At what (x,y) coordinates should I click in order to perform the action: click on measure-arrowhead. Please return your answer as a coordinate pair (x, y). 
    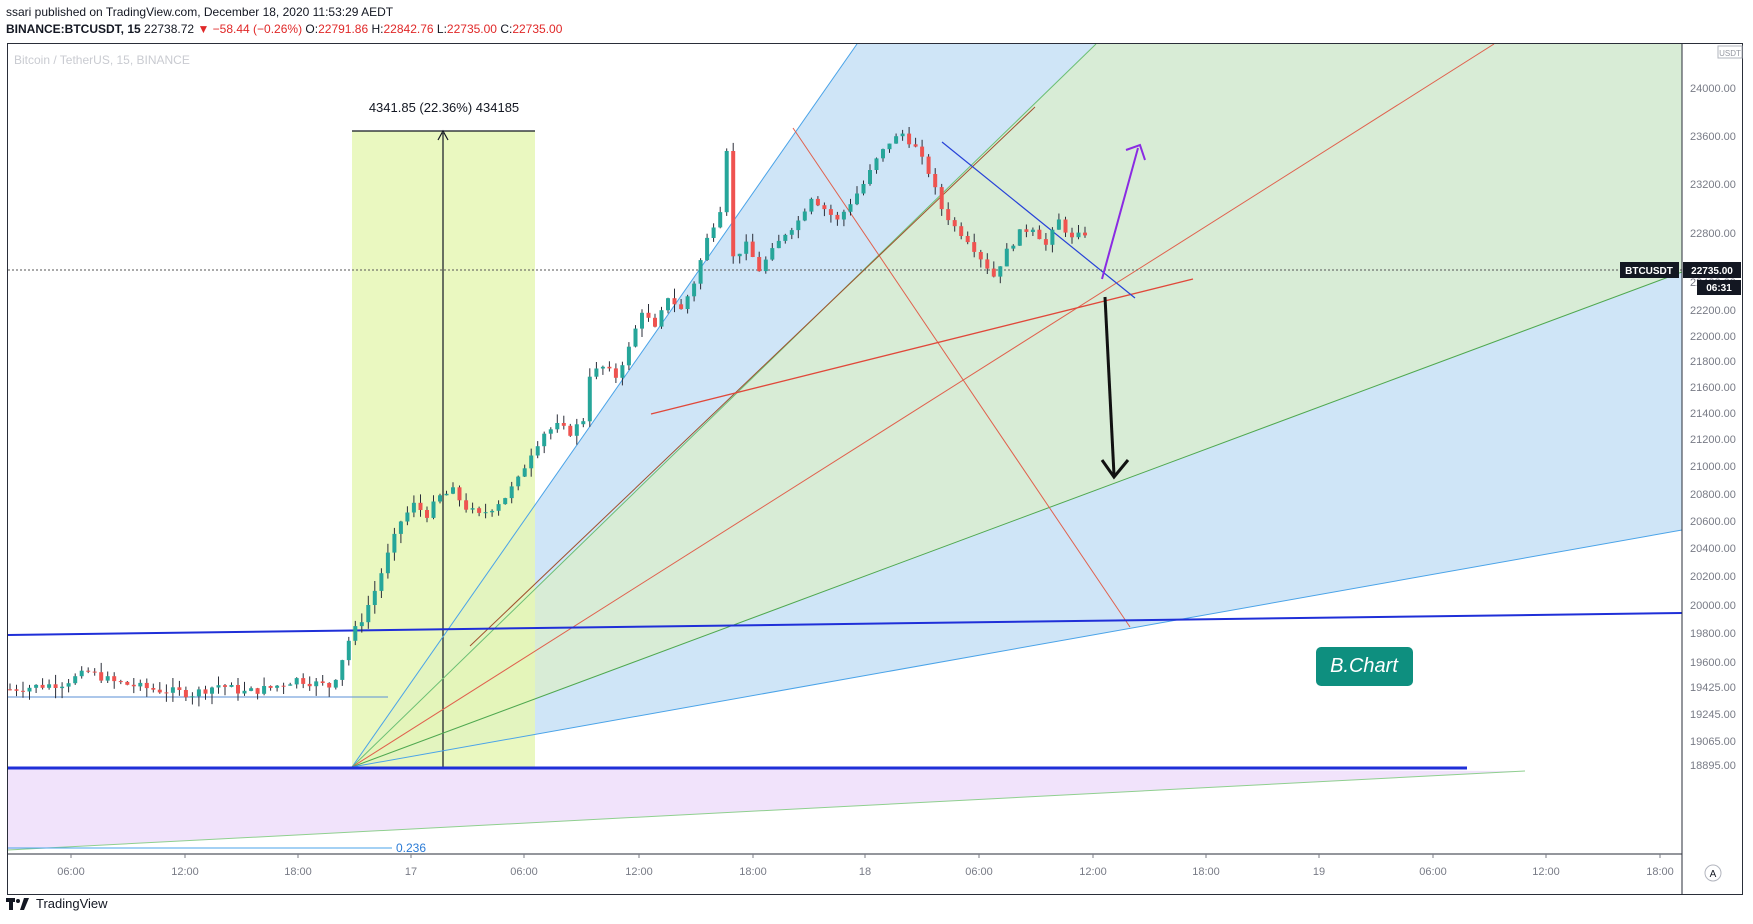
    Looking at the image, I should click on (443, 135).